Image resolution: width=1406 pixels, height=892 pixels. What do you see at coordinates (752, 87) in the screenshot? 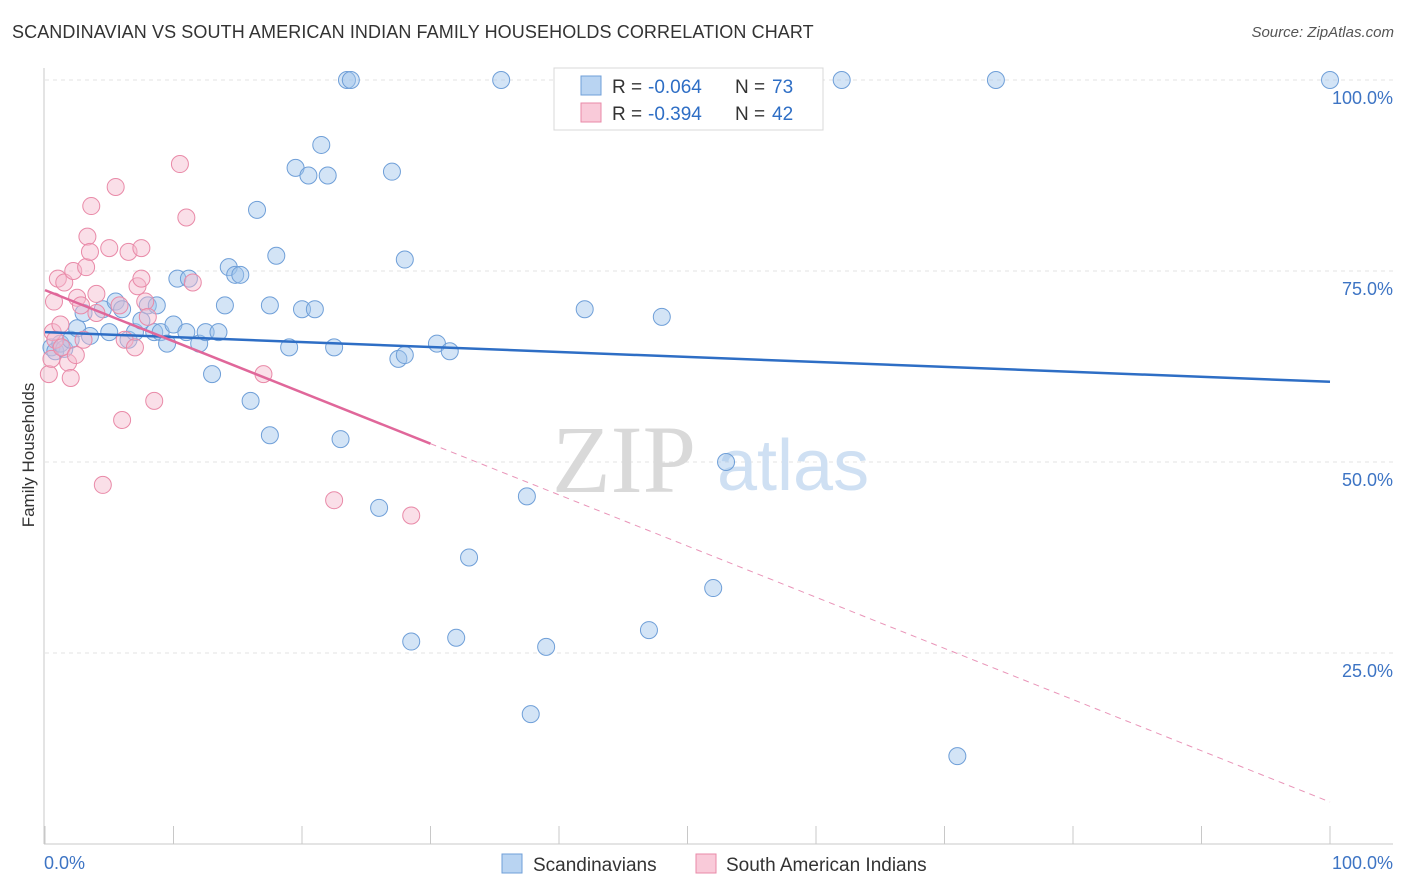
I see `legend-n-label-1: N =` at bounding box center [752, 87].